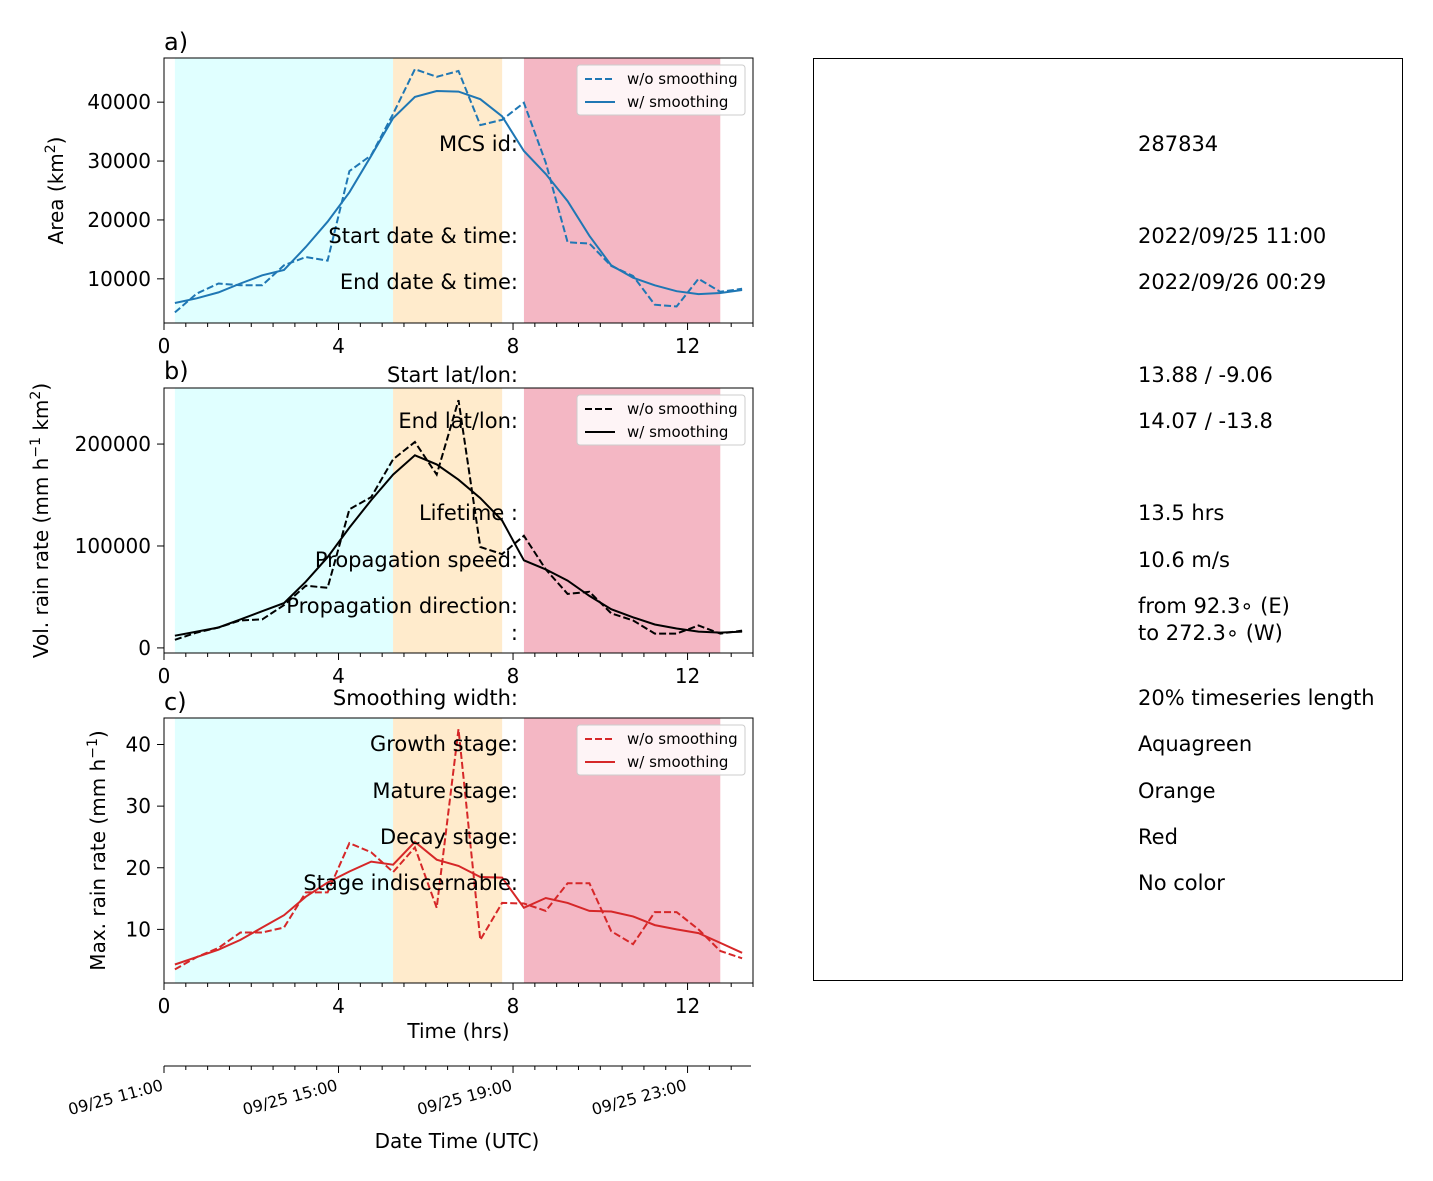  What do you see at coordinates (452, 375) in the screenshot?
I see `info-label: Start lat/lon:` at bounding box center [452, 375].